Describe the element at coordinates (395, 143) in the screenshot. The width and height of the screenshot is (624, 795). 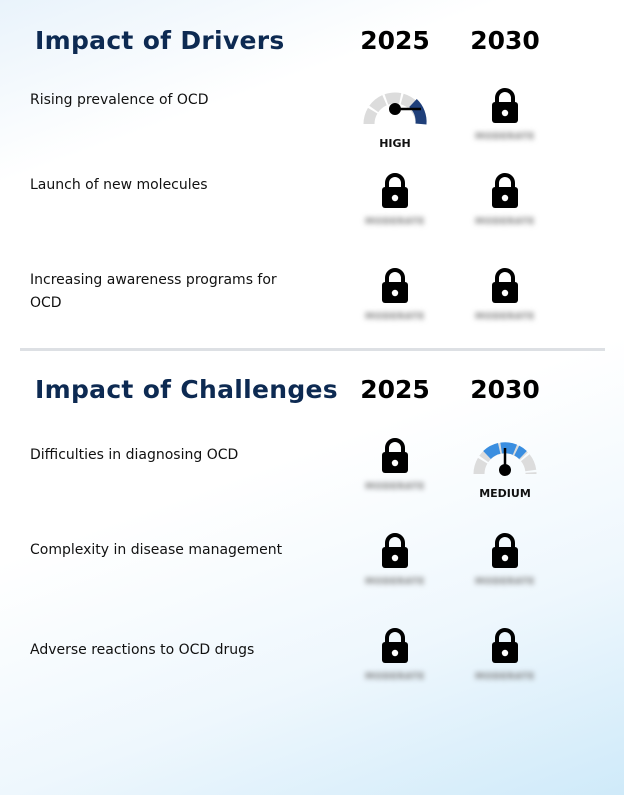
I see `gauge-level-label: HIGH` at that location.